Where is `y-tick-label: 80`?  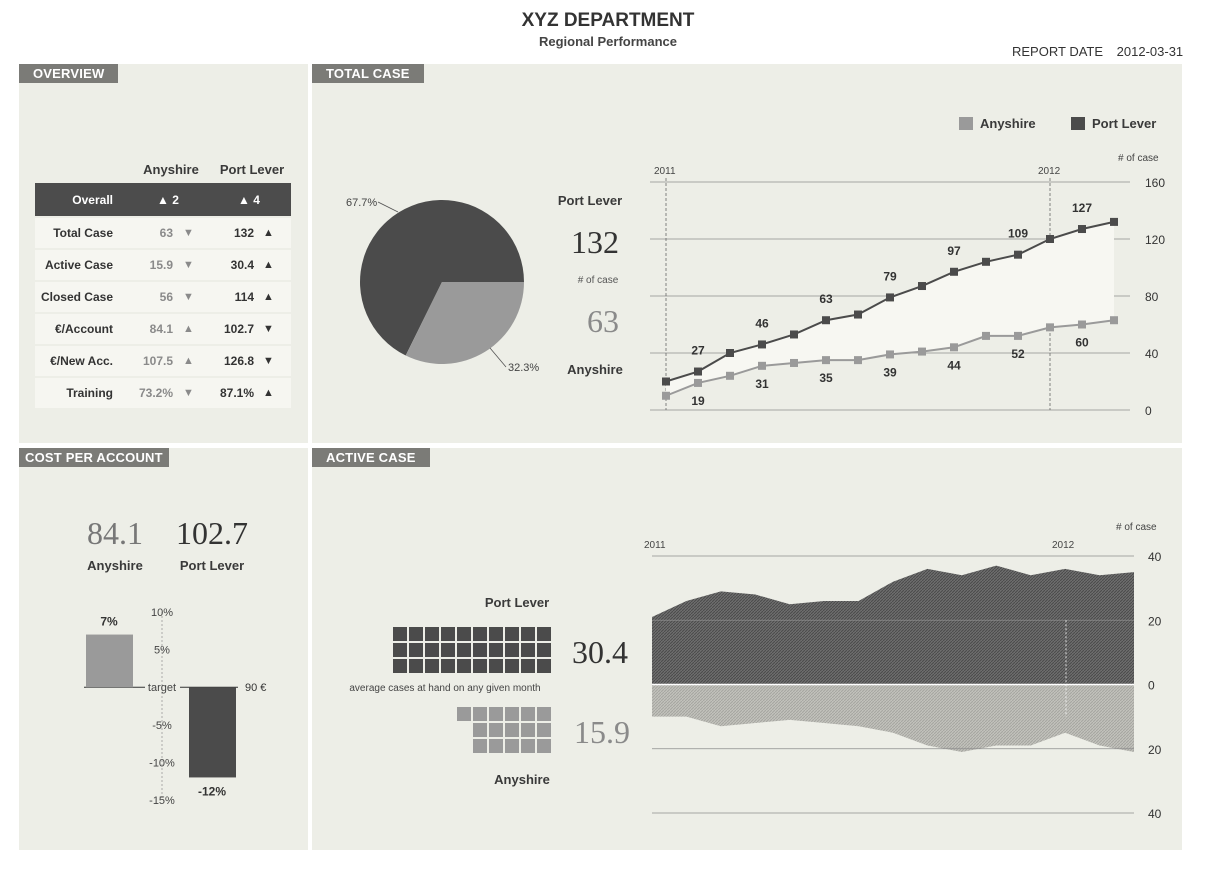
y-tick-label: 80 is located at coordinates (1152, 297).